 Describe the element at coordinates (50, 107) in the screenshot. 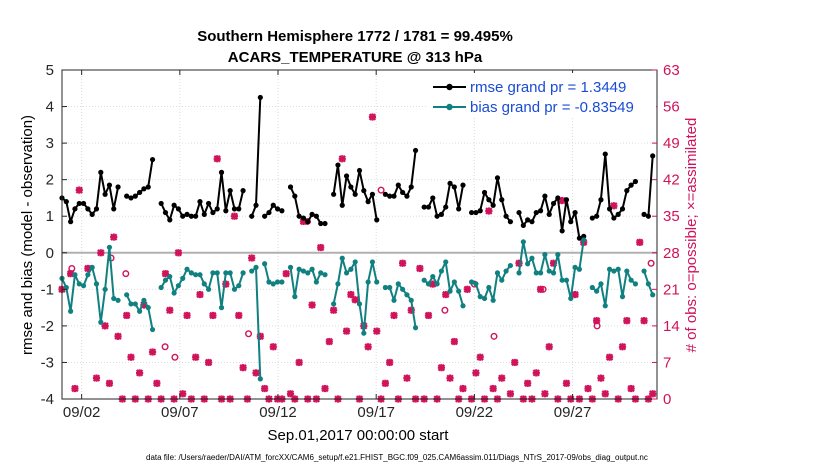

I see `y-left-tick-label-8: 4` at that location.